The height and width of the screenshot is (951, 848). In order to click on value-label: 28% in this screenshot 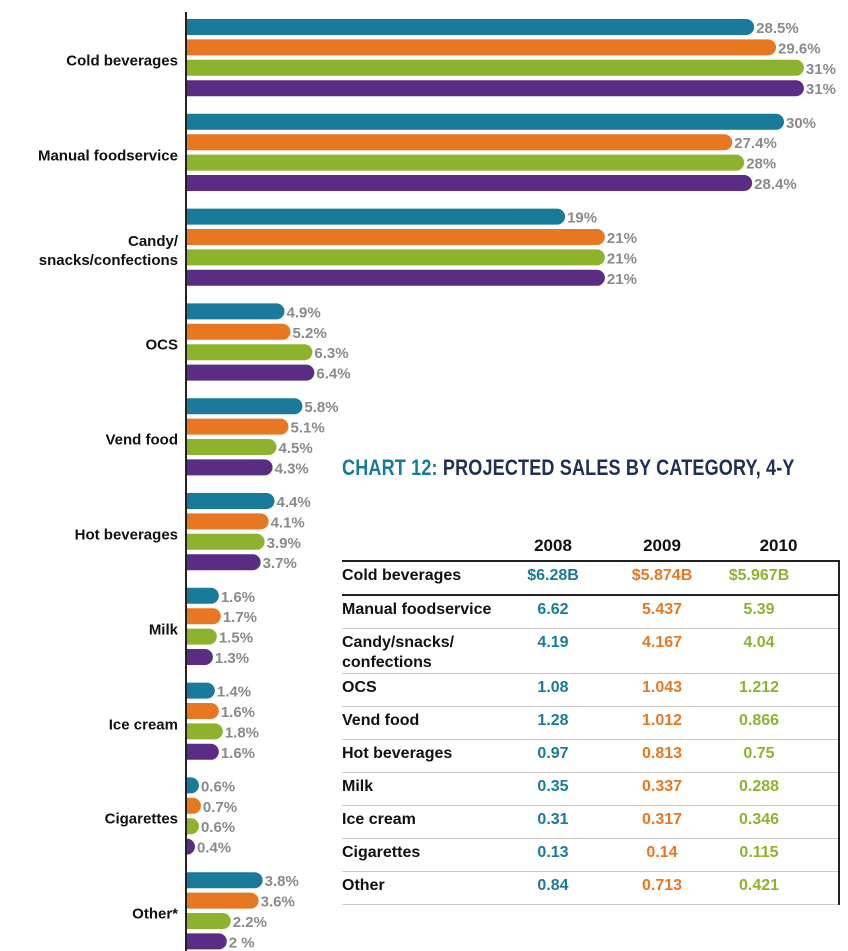, I will do `click(761, 164)`.